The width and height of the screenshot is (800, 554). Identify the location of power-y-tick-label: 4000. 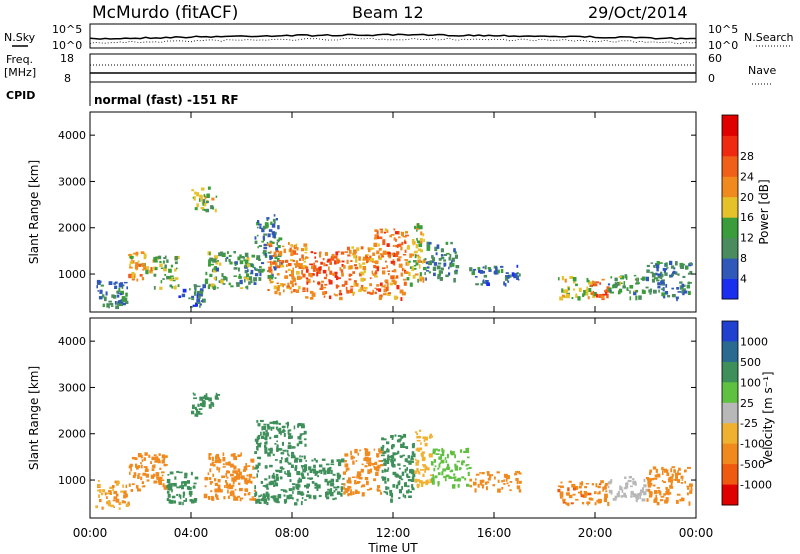
(72, 135).